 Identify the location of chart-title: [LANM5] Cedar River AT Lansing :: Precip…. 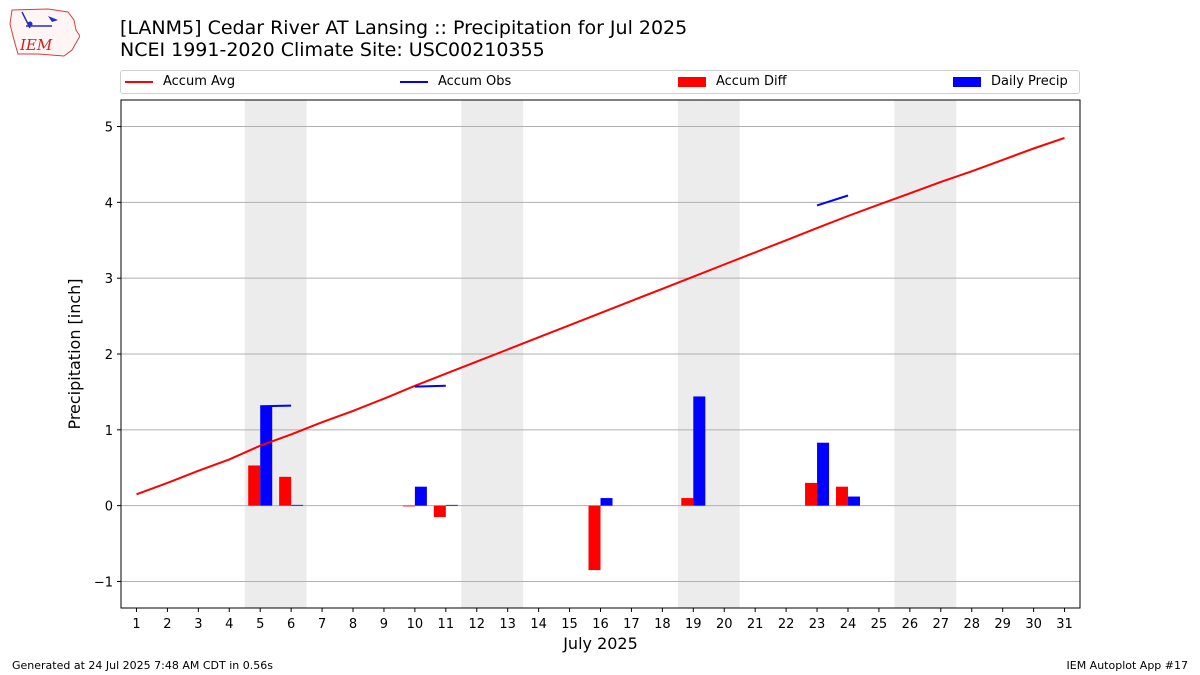
(404, 28).